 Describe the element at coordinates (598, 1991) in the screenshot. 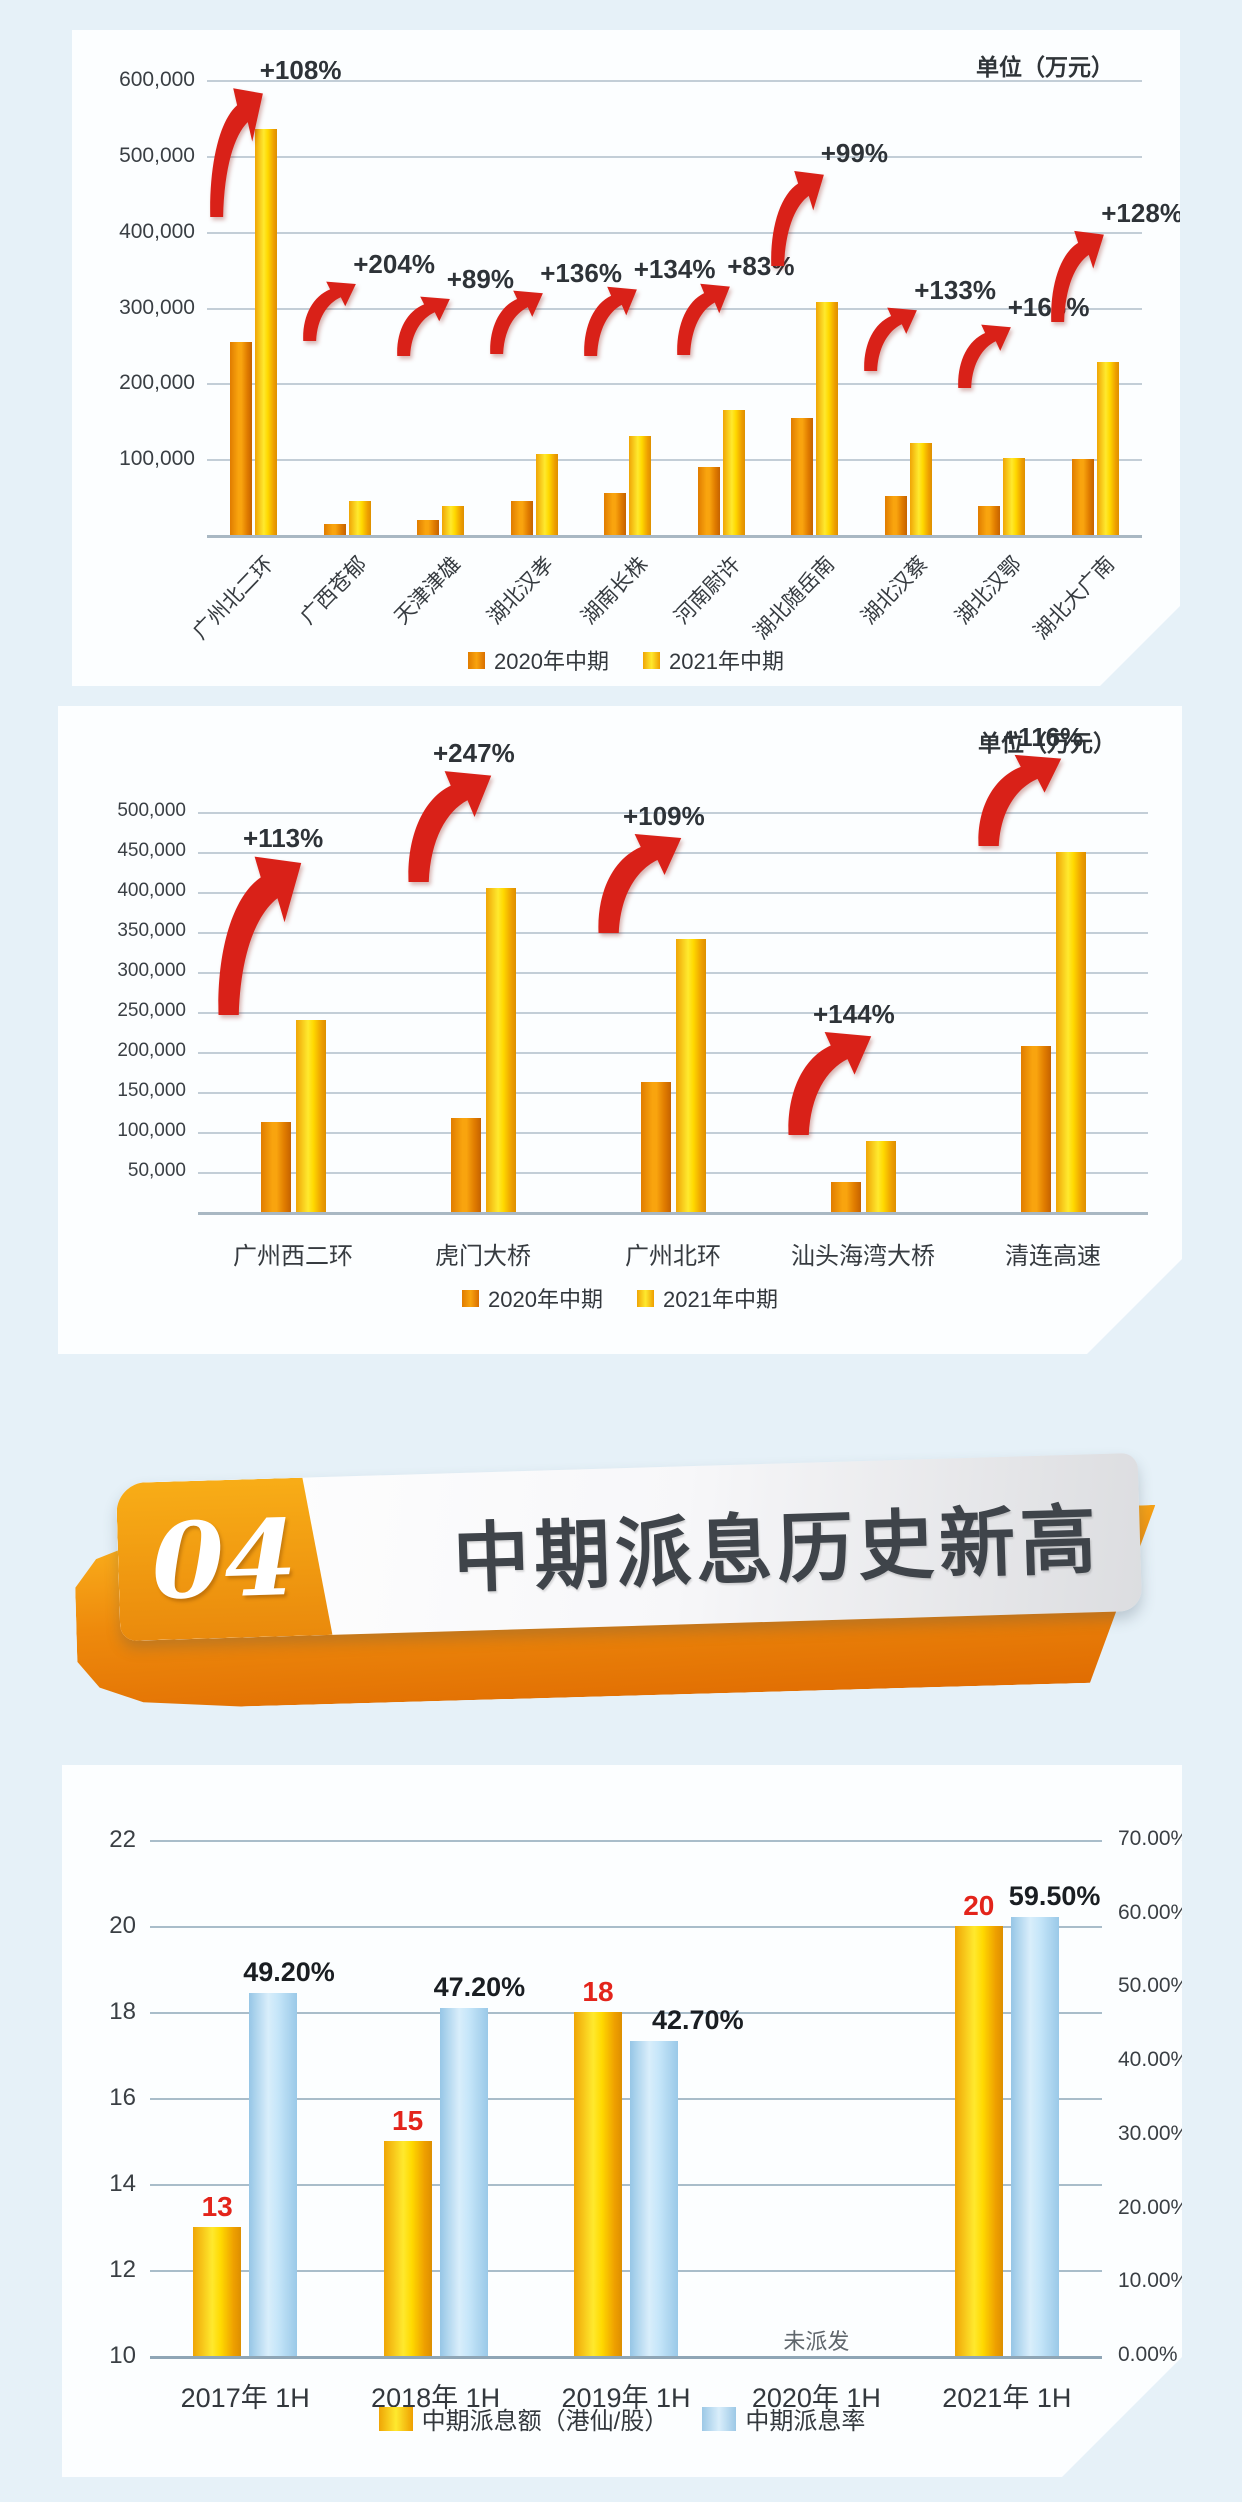

I see `dividend-amount-label: 18` at that location.